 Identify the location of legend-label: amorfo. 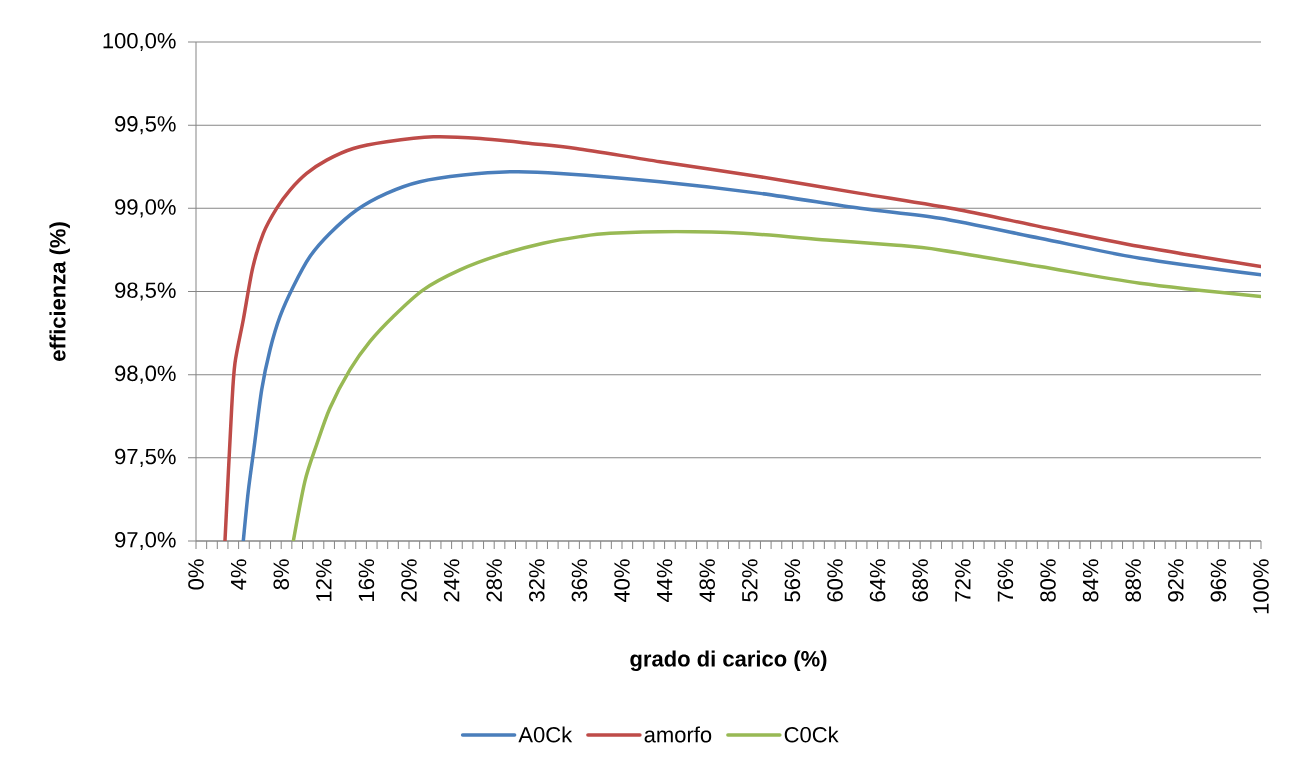
(678, 734).